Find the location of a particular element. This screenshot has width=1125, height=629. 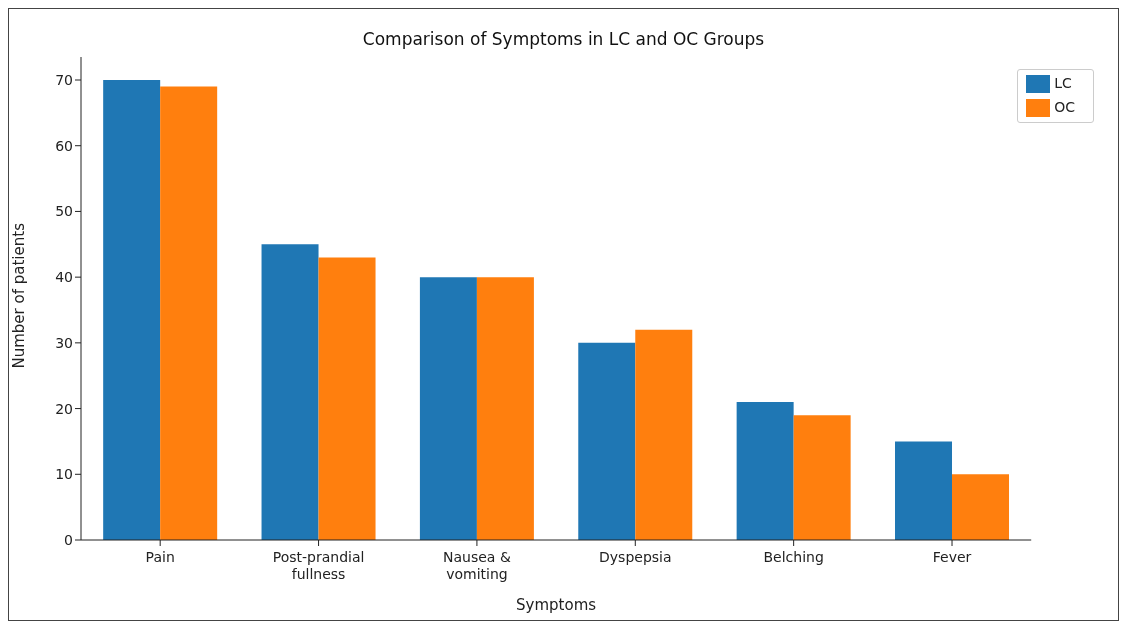

y-tick-label: 50 is located at coordinates (64, 211).